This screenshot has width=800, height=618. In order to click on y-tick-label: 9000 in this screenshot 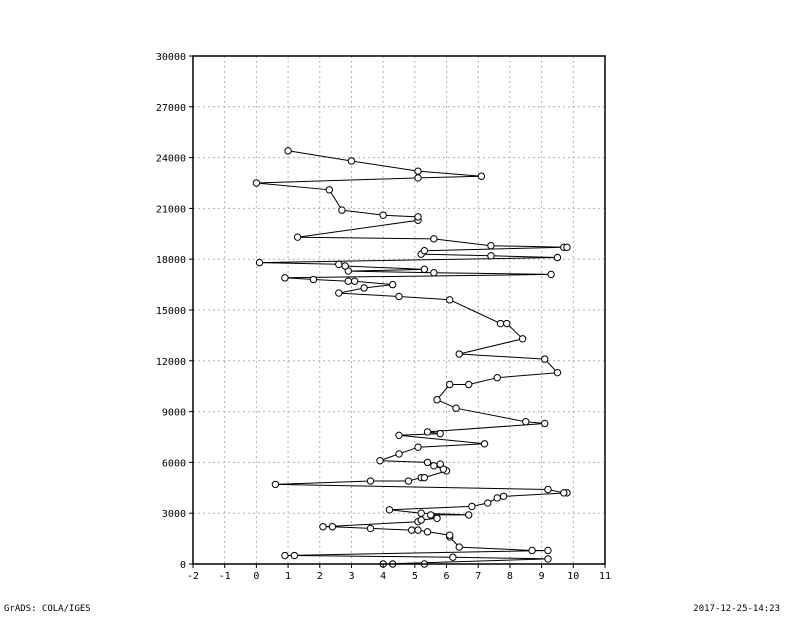, I will do `click(174, 413)`.